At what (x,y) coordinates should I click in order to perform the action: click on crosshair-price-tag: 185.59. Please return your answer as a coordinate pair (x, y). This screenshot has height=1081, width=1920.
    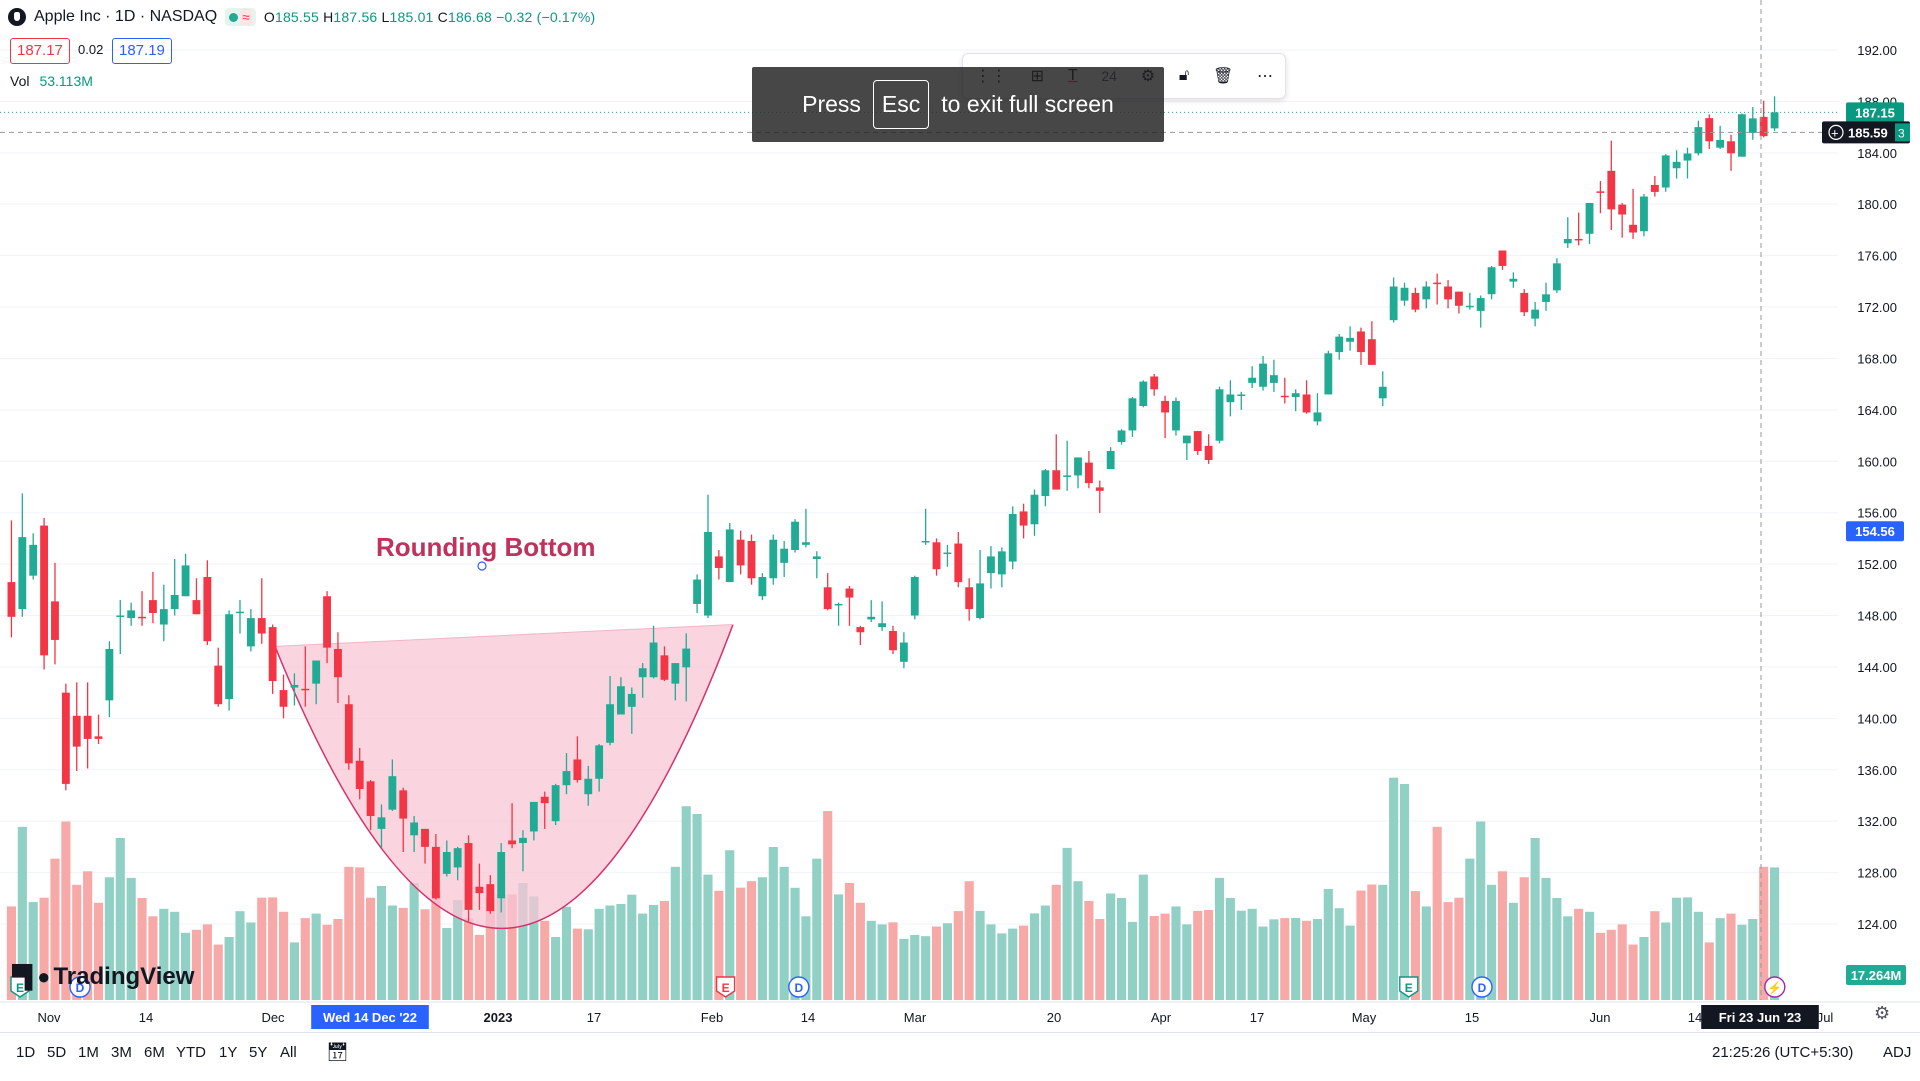
    Looking at the image, I should click on (1868, 132).